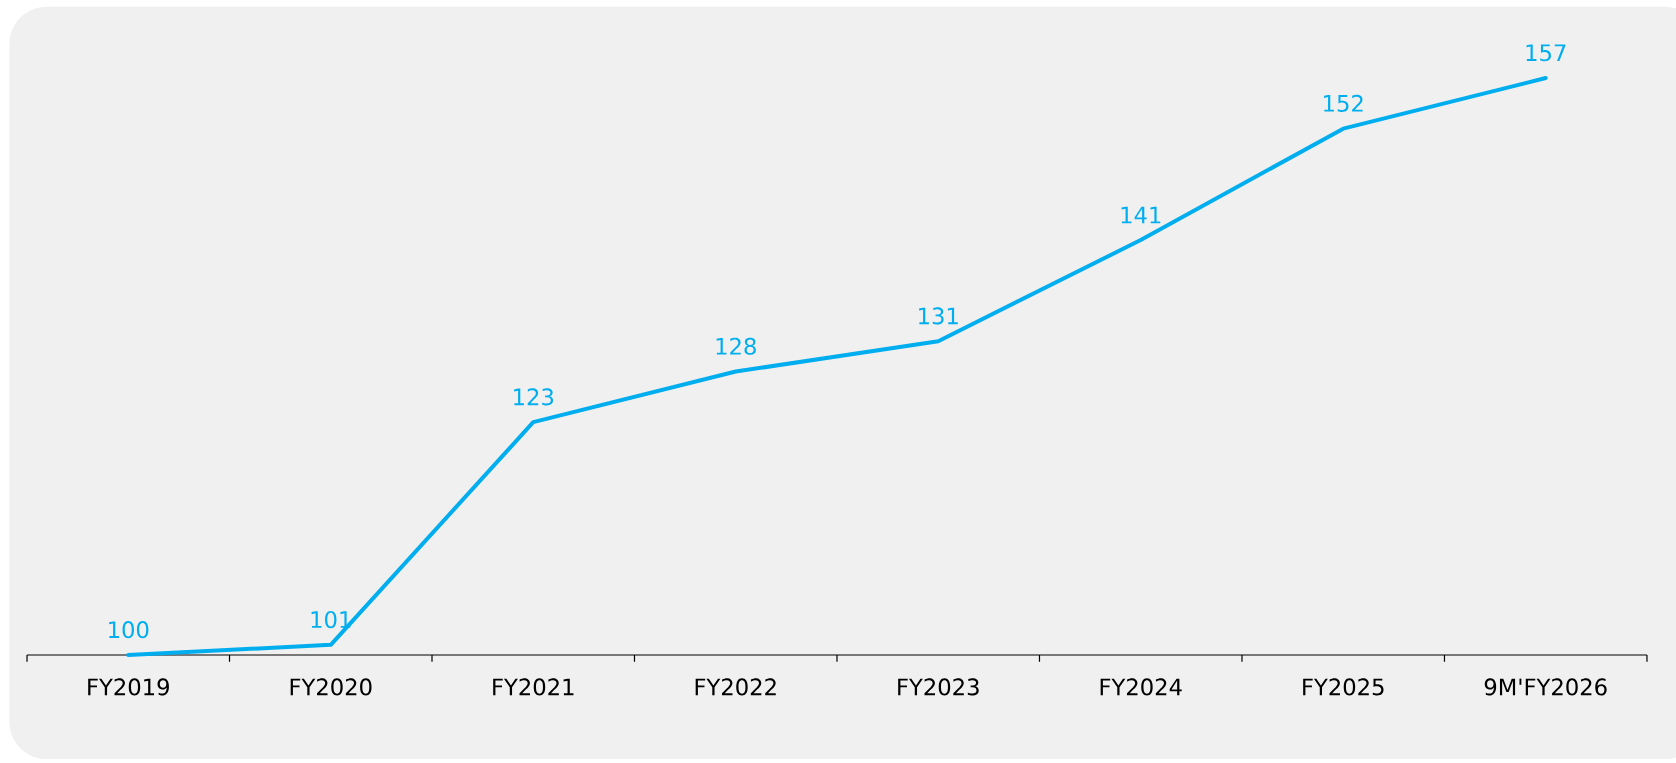 The width and height of the screenshot is (1676, 763). What do you see at coordinates (534, 397) in the screenshot?
I see `data-label: 123` at bounding box center [534, 397].